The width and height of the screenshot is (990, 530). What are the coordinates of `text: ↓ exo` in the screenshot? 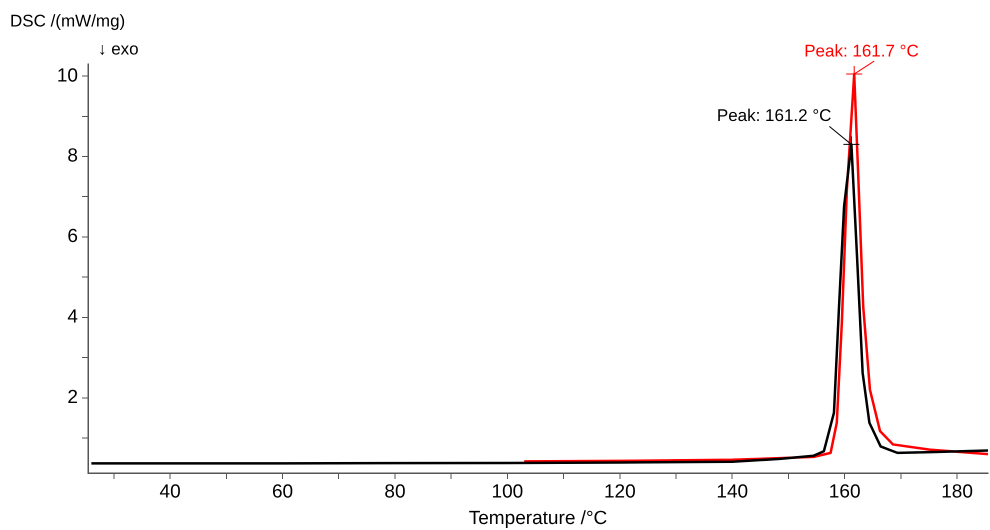 It's located at (118, 49).